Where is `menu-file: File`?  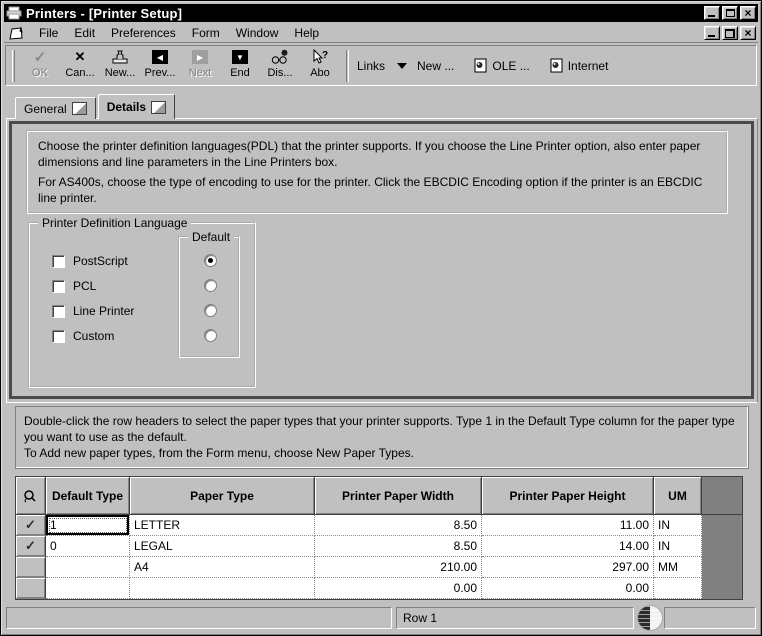 menu-file: File is located at coordinates (49, 33).